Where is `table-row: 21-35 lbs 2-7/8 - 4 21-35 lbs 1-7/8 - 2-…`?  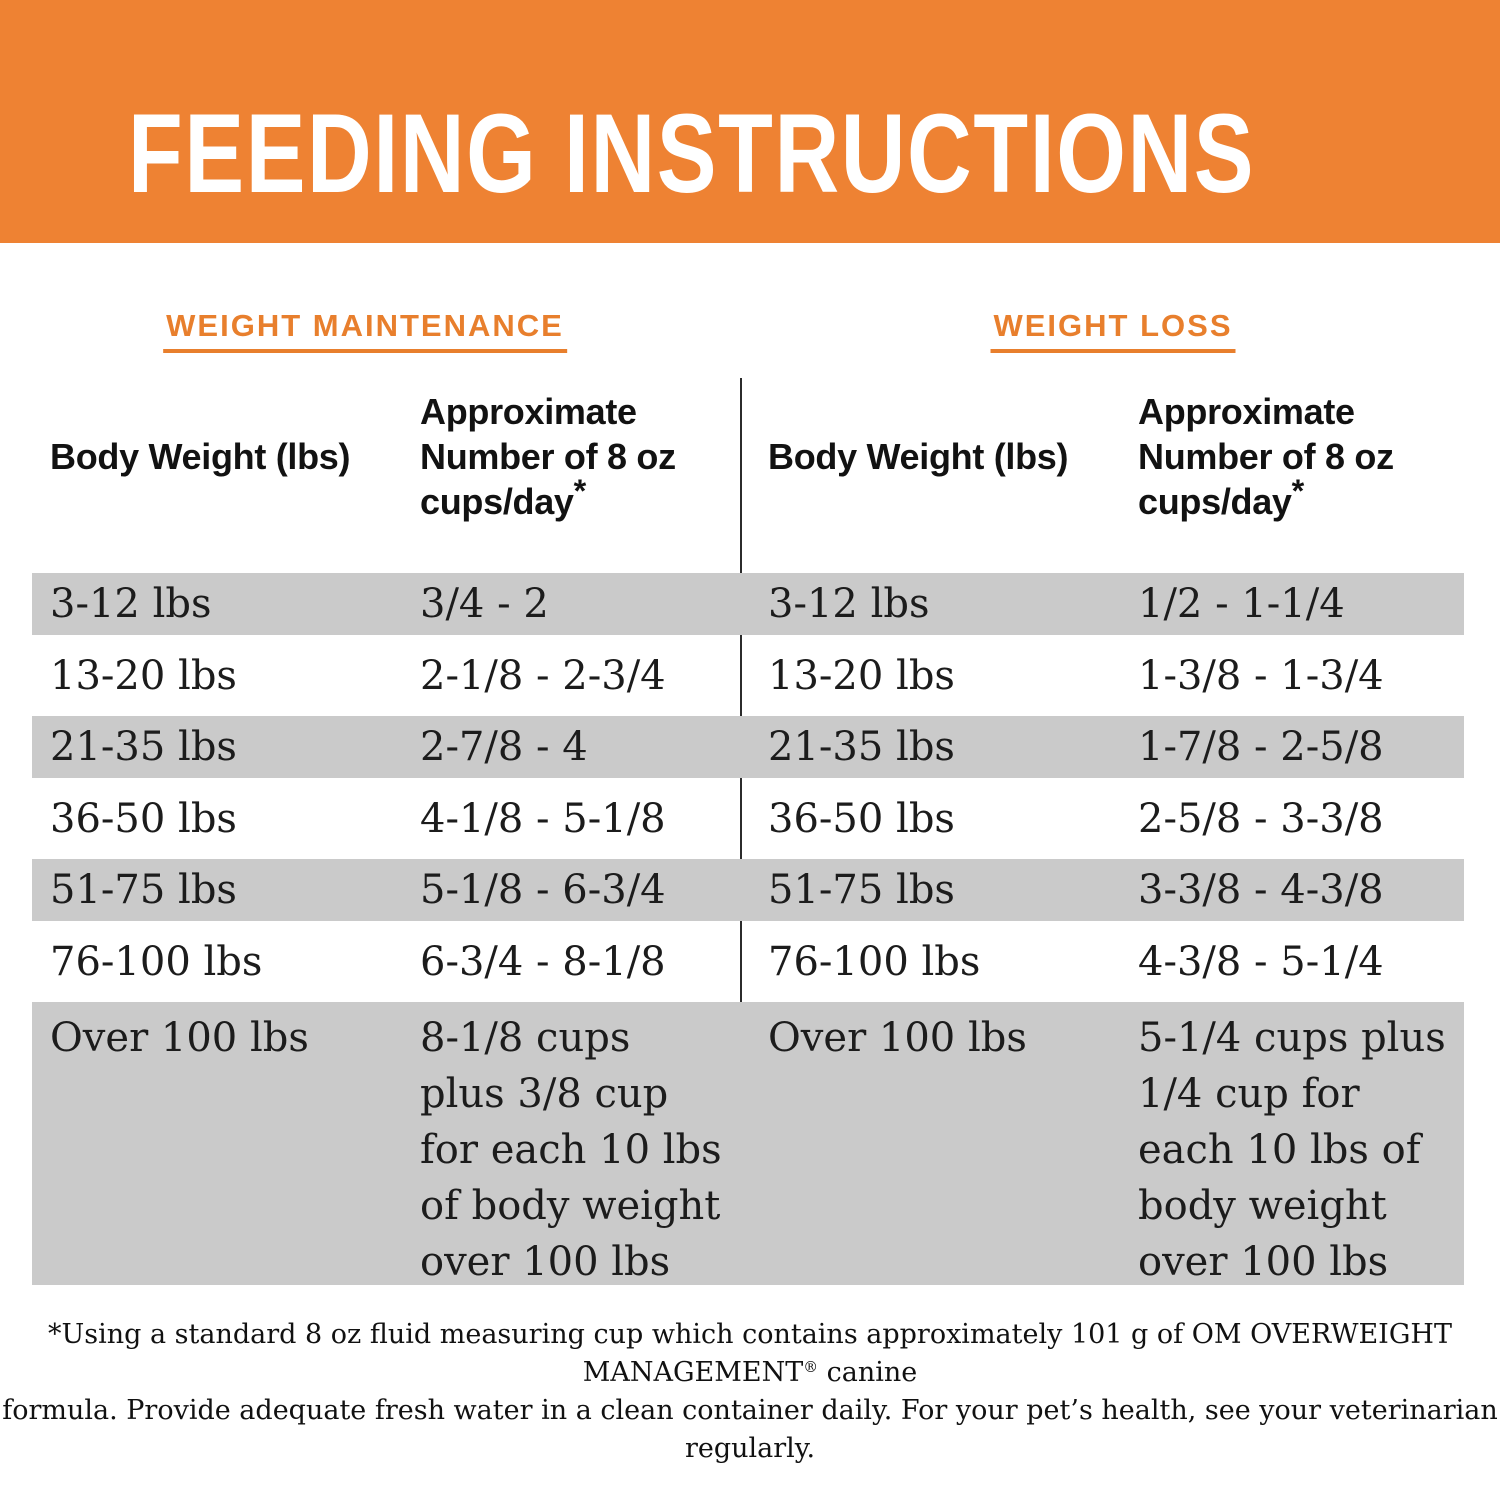 table-row: 21-35 lbs 2-7/8 - 4 21-35 lbs 1-7/8 - 2-… is located at coordinates (748, 747).